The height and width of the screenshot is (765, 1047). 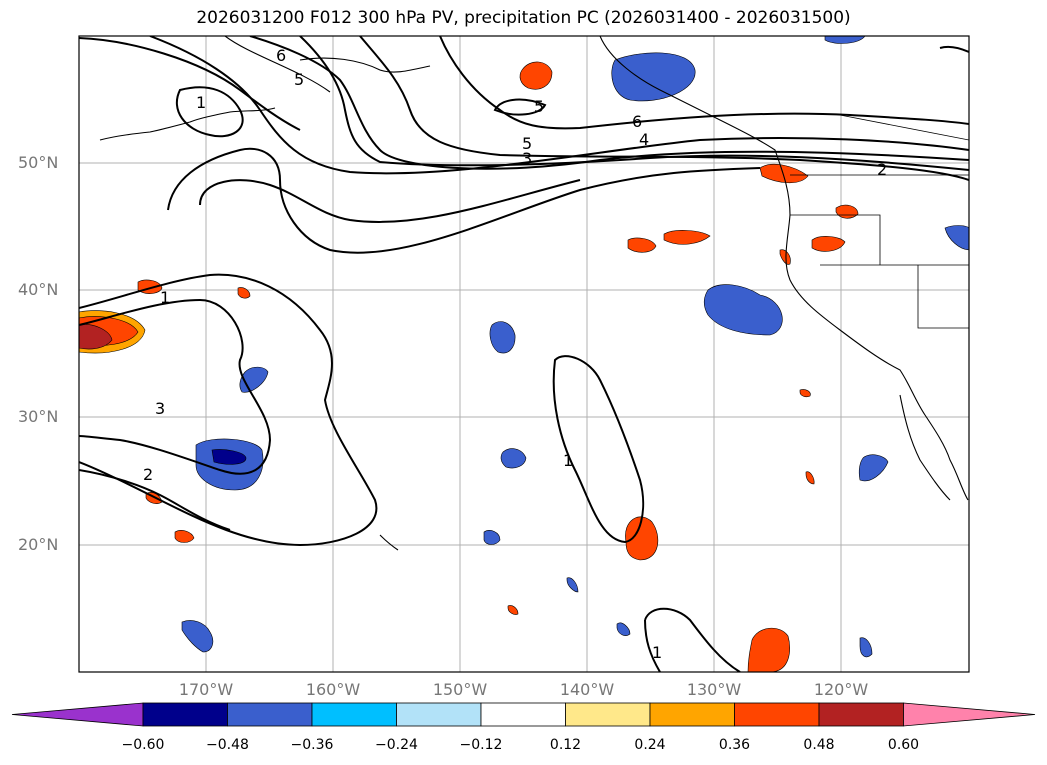 I want to click on colorbar-tick-label: −0.12, so click(x=481, y=745).